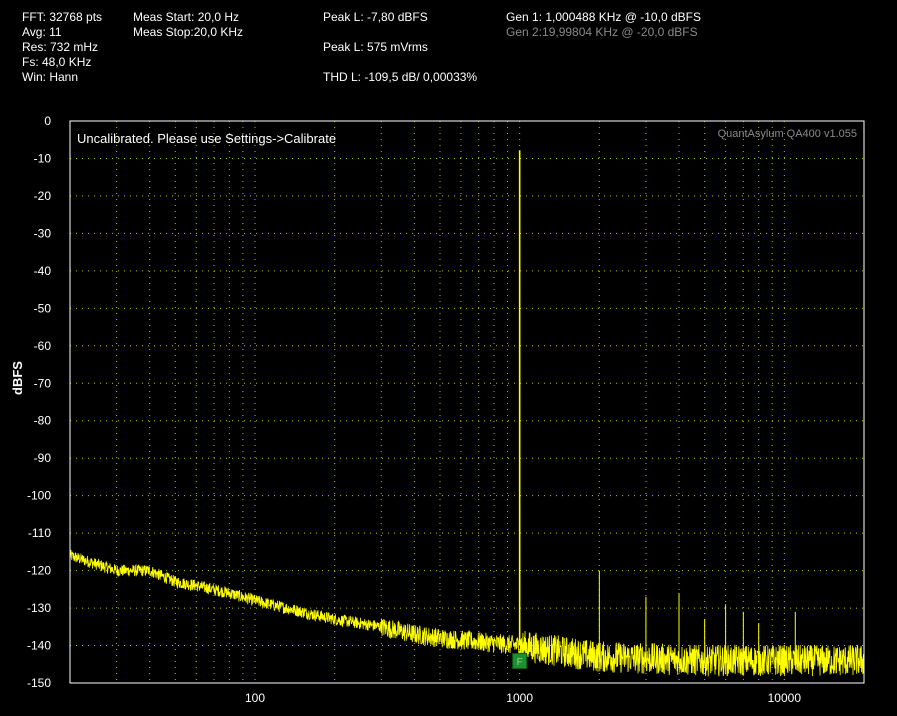 This screenshot has height=716, width=897. Describe the element at coordinates (787, 134) in the screenshot. I see `watermark-label: QuantAsylum QA400 v1.055` at that location.